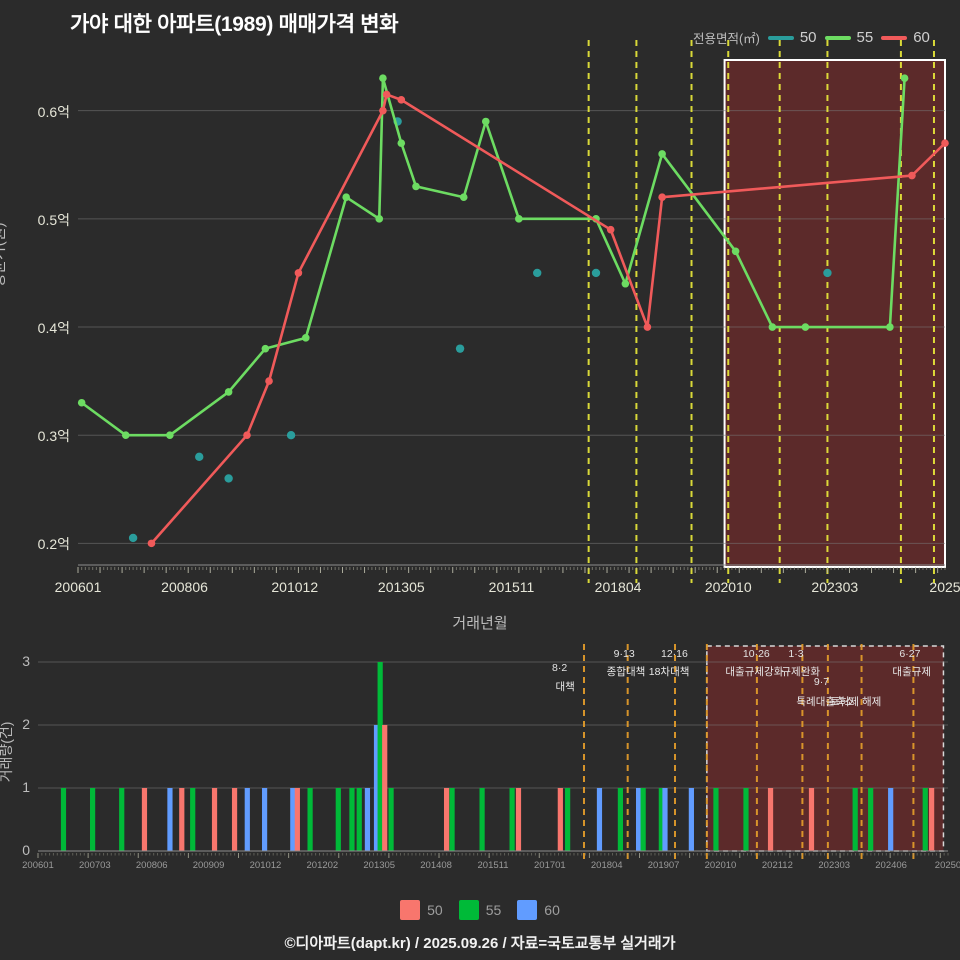  What do you see at coordinates (26, 787) in the screenshot?
I see `volume-y-tick: 1` at bounding box center [26, 787].